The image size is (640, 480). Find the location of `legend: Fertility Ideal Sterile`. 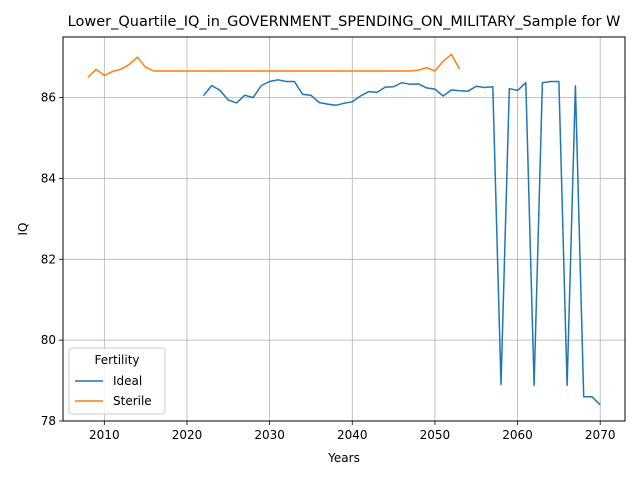

legend: Fertility Ideal Sterile is located at coordinates (117, 381).